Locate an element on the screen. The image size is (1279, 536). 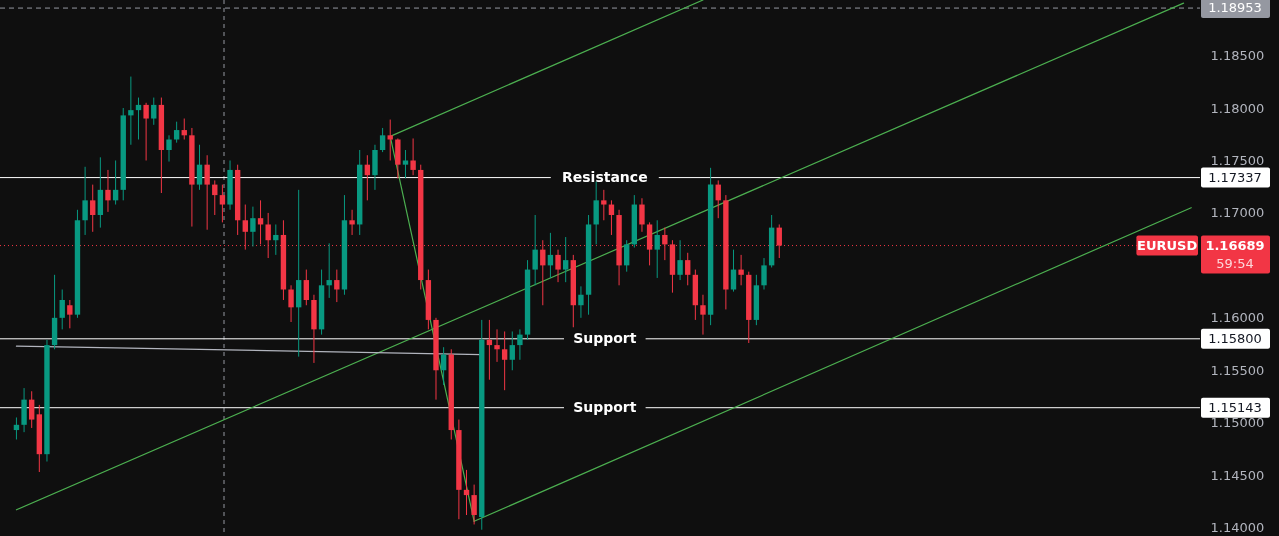
y-tick-label: 1.18500 is located at coordinates (1237, 56).